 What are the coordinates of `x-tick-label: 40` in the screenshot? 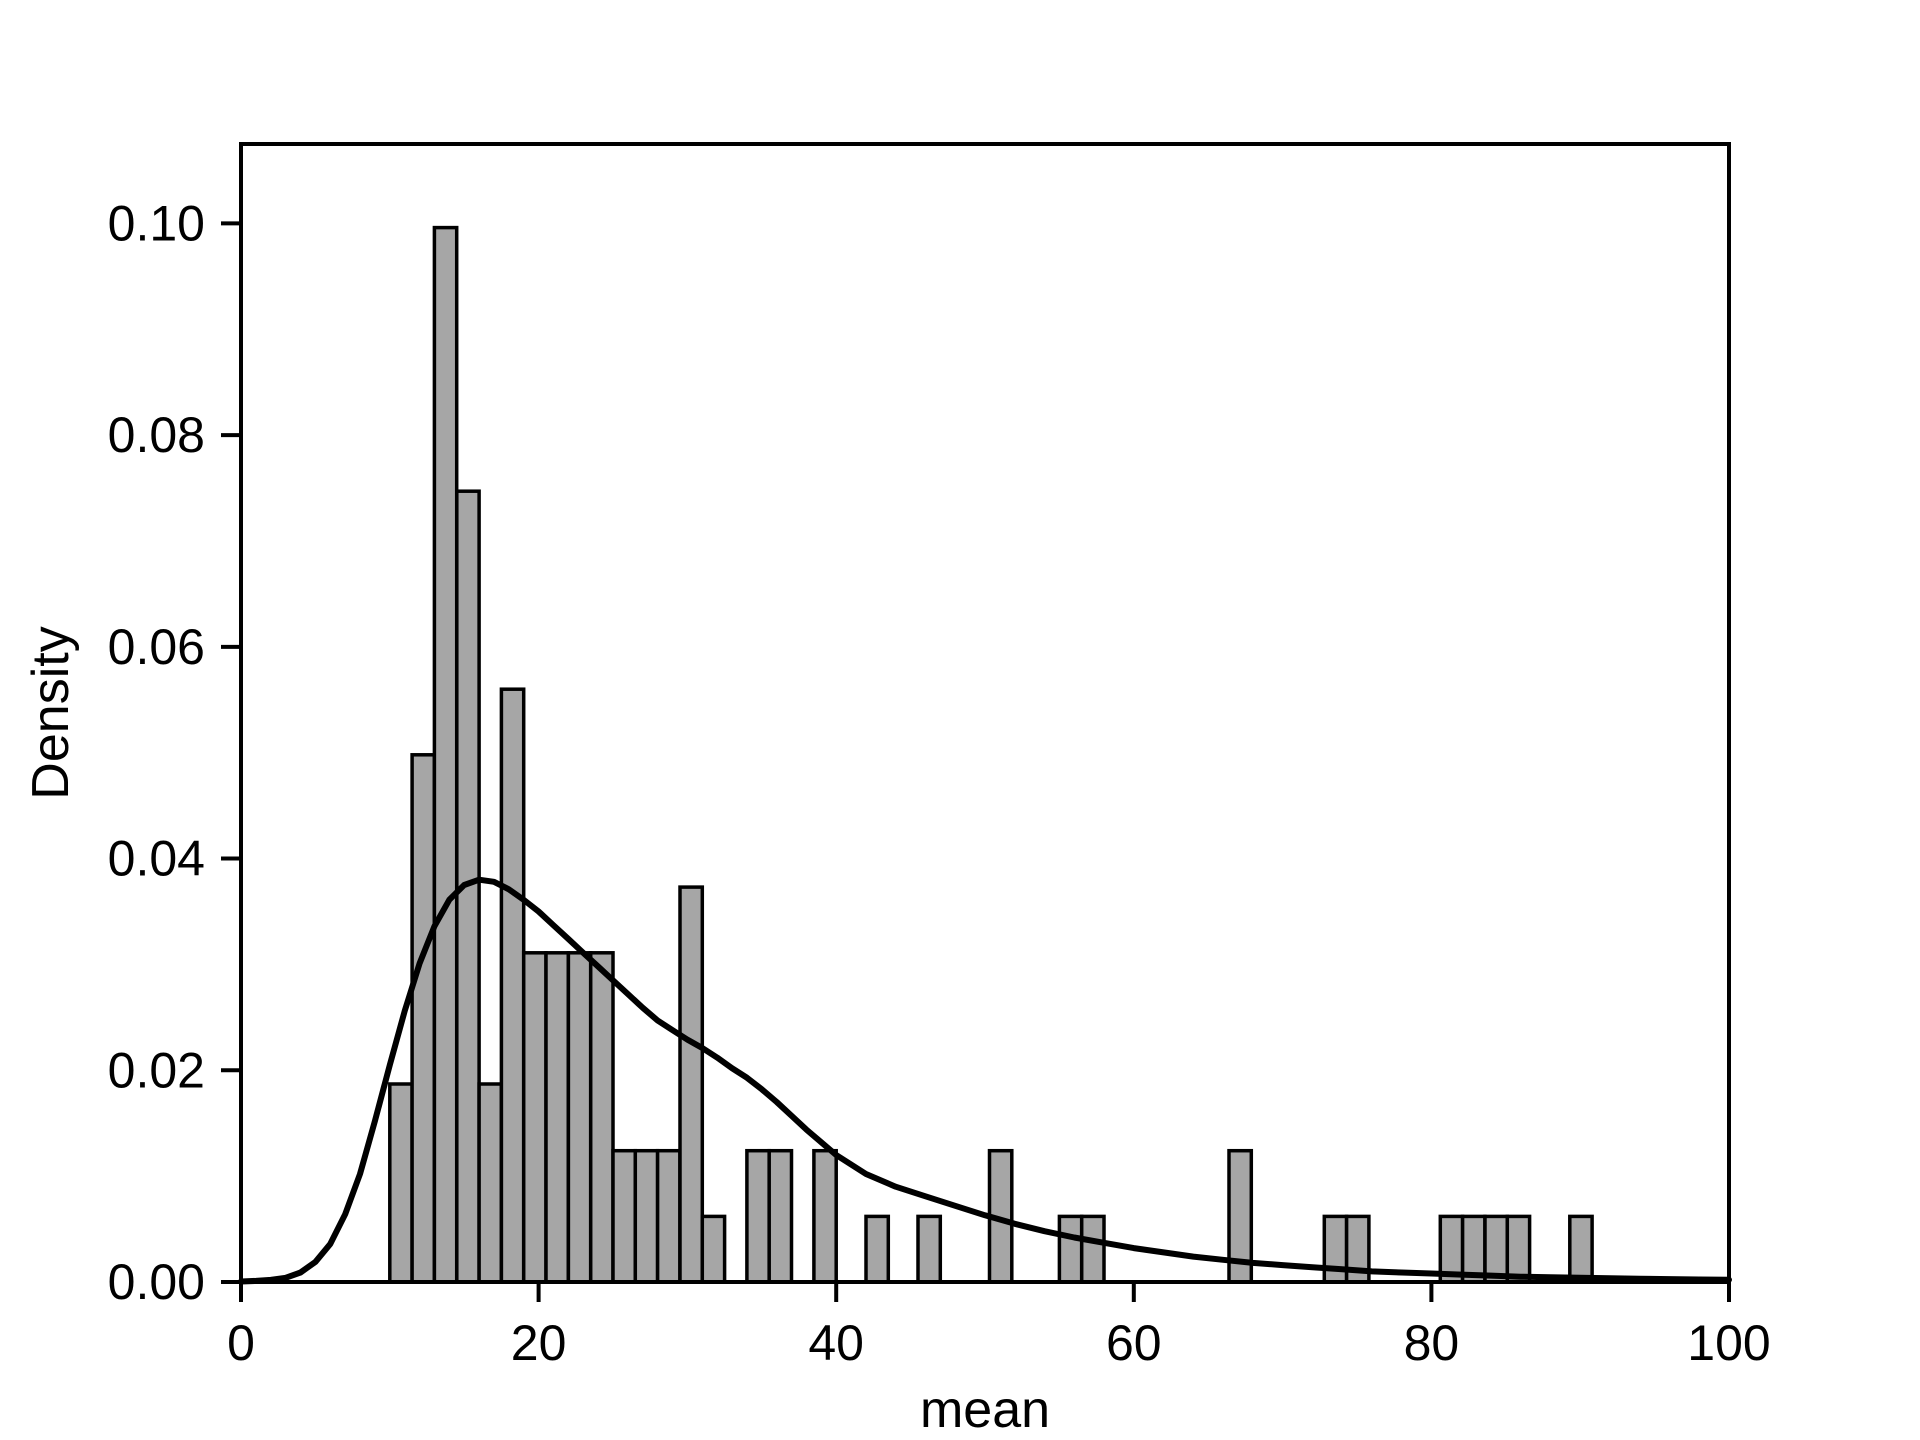 It's located at (836, 1343).